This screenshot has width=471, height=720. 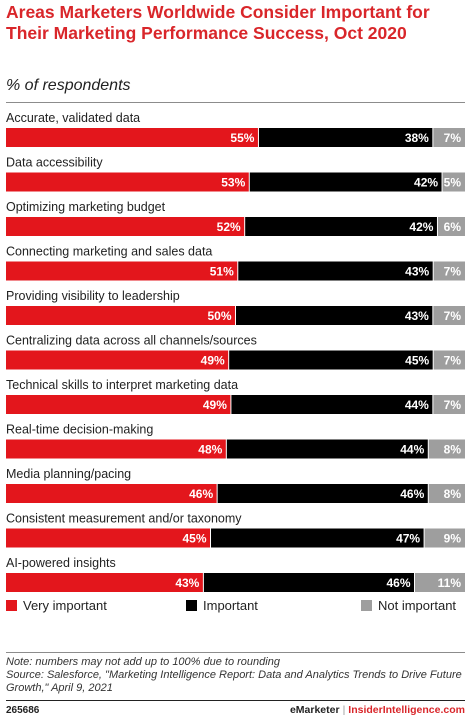 What do you see at coordinates (213, 361) in the screenshot?
I see `value-label-very-important-centralizing-data-across-all-channels-sources: 49%` at bounding box center [213, 361].